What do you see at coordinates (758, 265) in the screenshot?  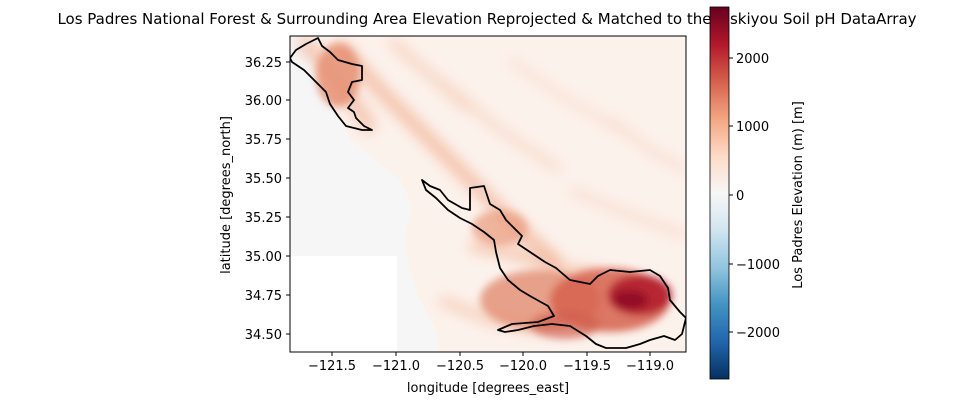 I see `colorbar-tick-label: −1000` at bounding box center [758, 265].